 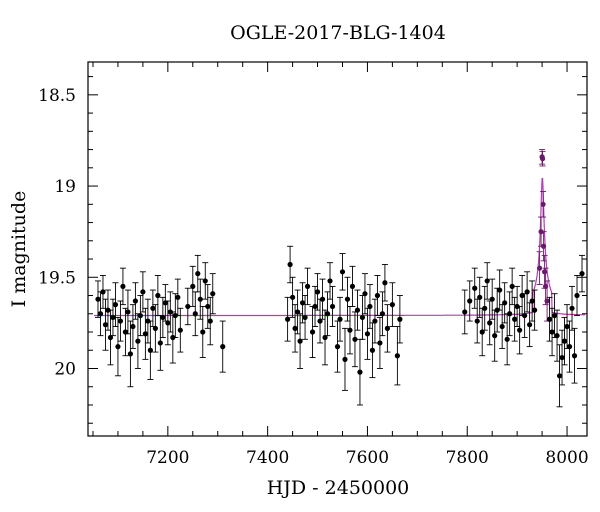 I want to click on y-tick-label: 20, so click(x=65, y=369).